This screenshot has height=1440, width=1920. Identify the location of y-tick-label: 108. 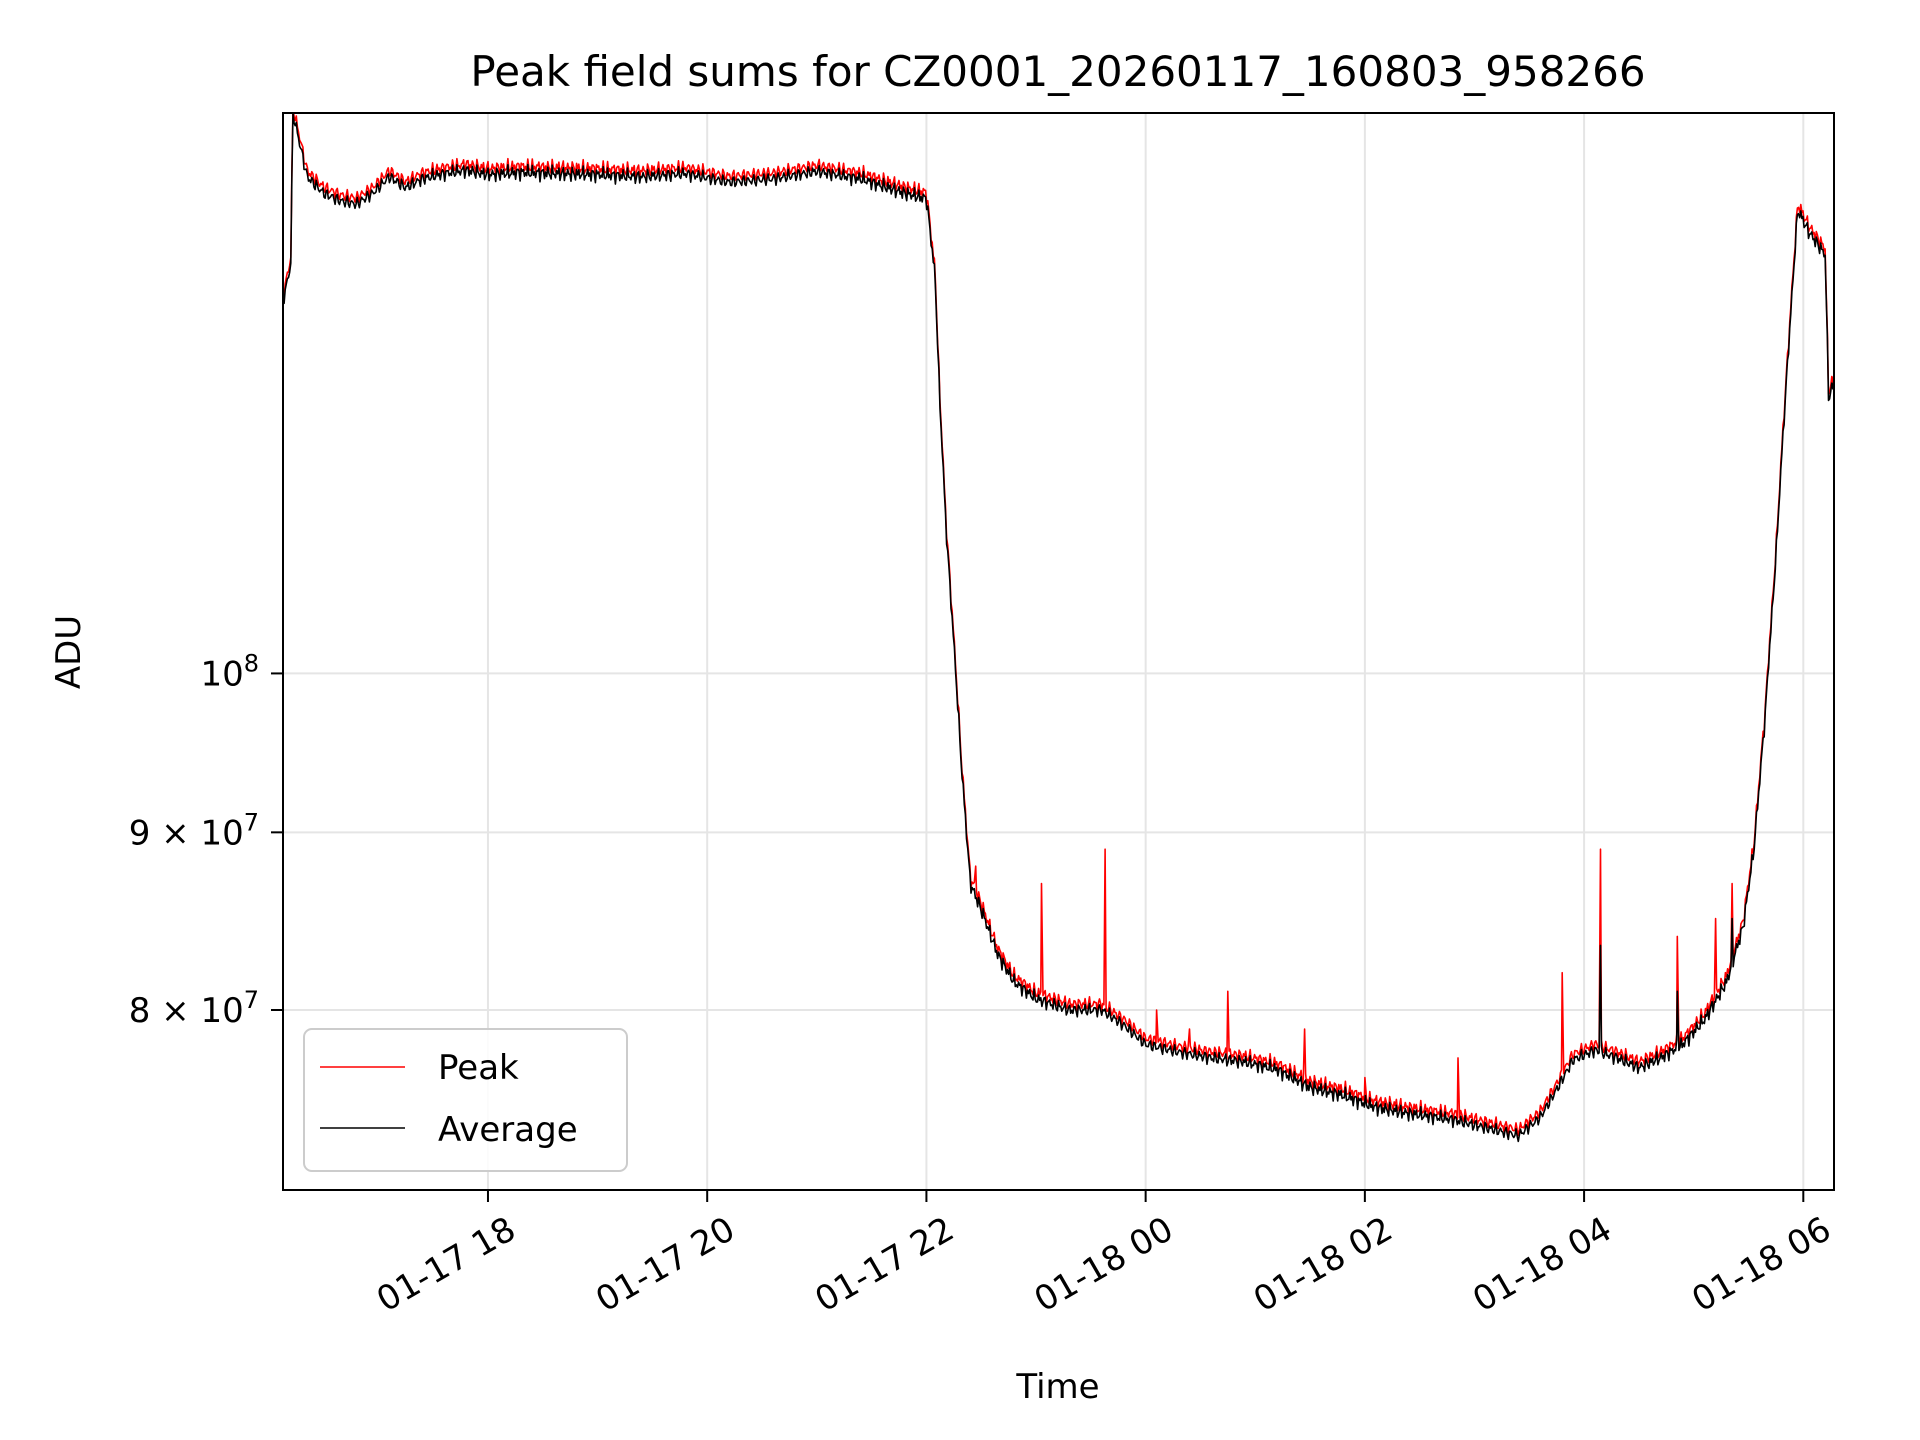
(229, 671).